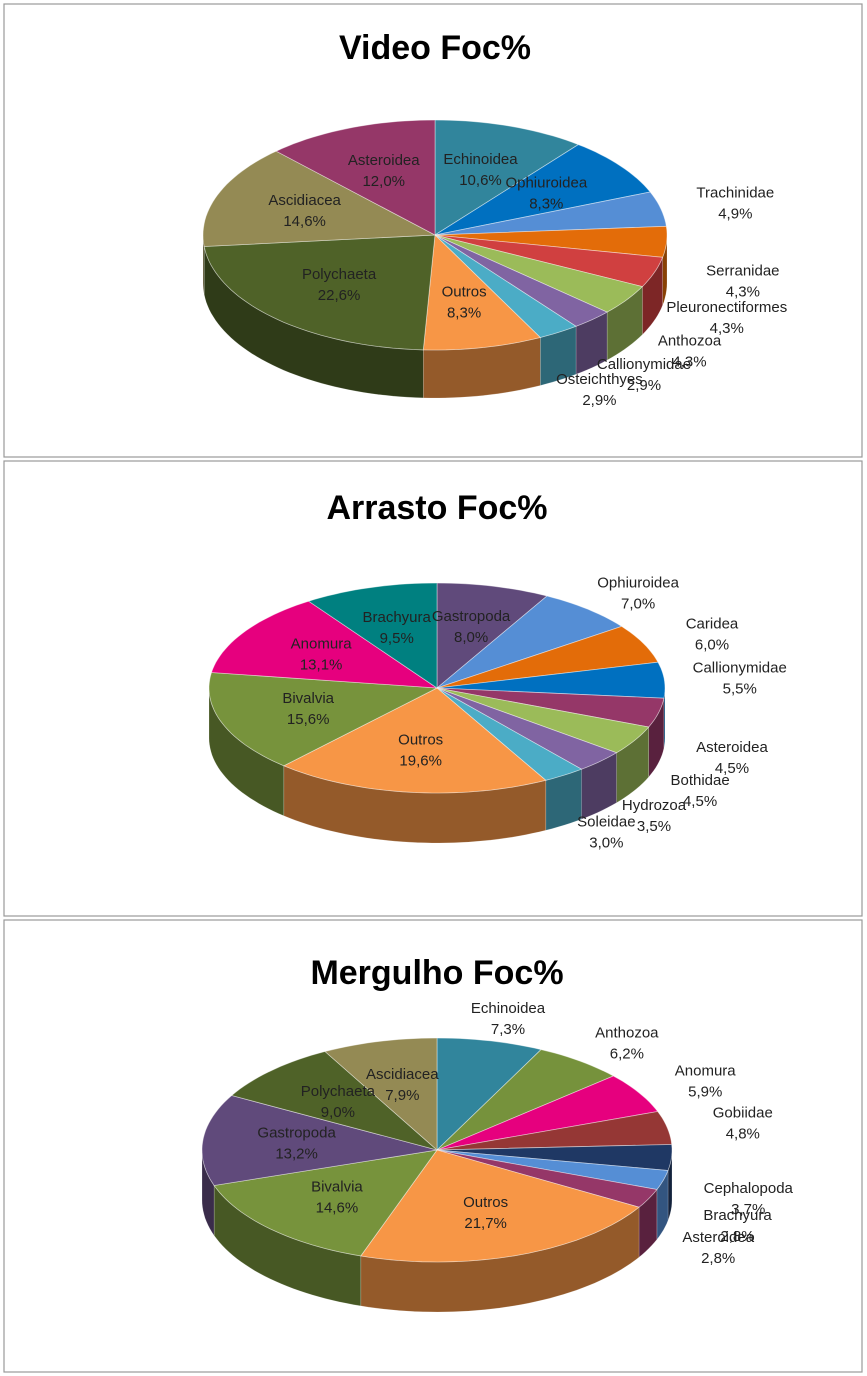 The height and width of the screenshot is (1376, 867). What do you see at coordinates (606, 843) in the screenshot?
I see `slice-value-label: 3,0%` at bounding box center [606, 843].